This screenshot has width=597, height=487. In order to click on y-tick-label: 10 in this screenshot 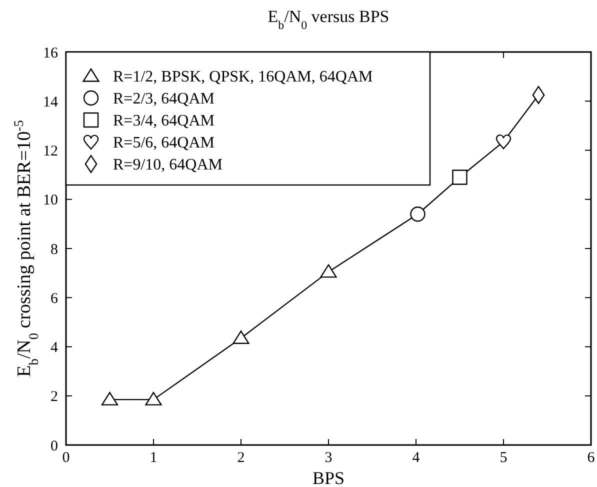, I will do `click(50, 200)`.